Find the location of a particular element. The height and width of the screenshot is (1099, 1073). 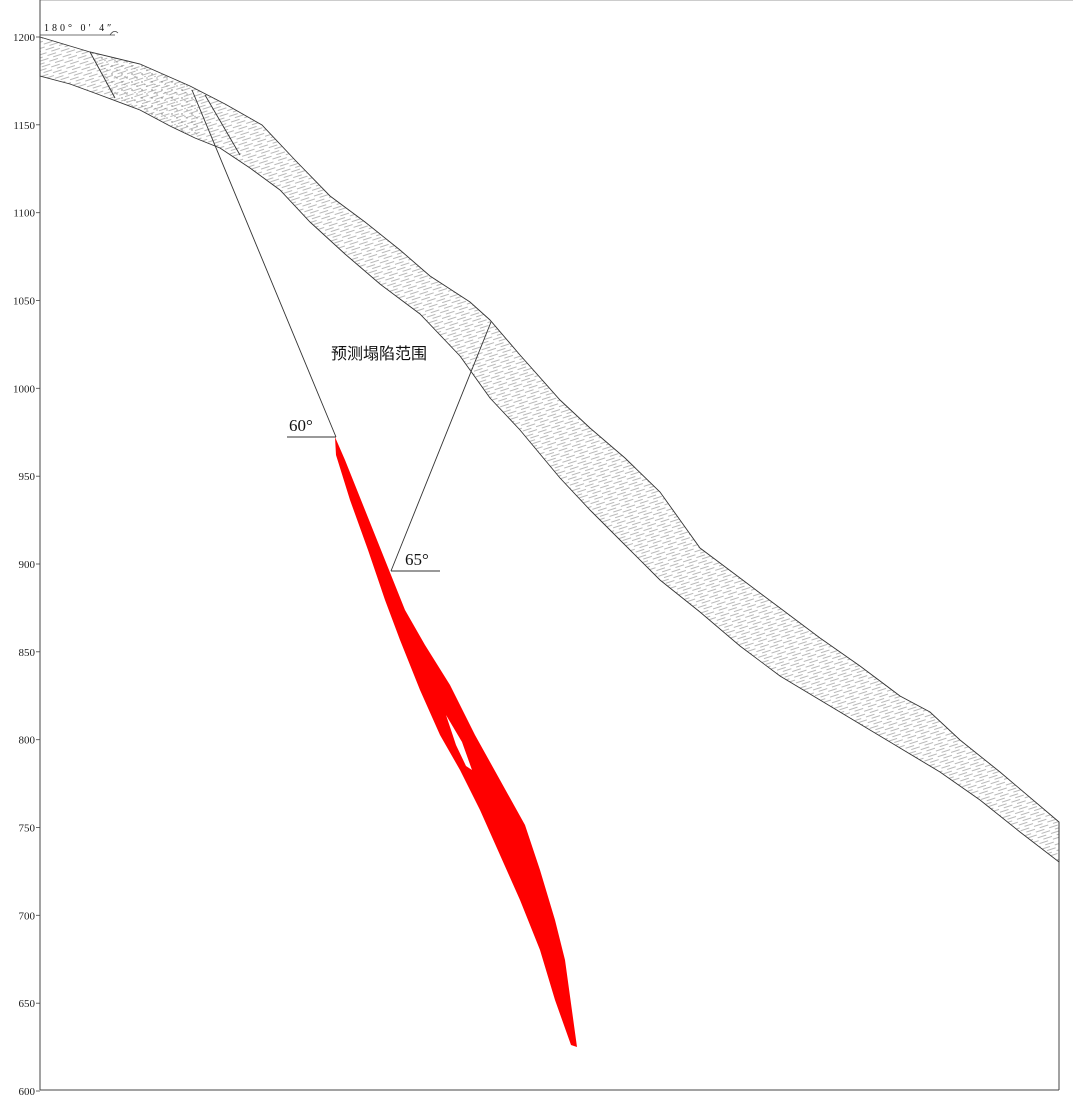

elevation-tick-label: 1200 is located at coordinates (24, 38).